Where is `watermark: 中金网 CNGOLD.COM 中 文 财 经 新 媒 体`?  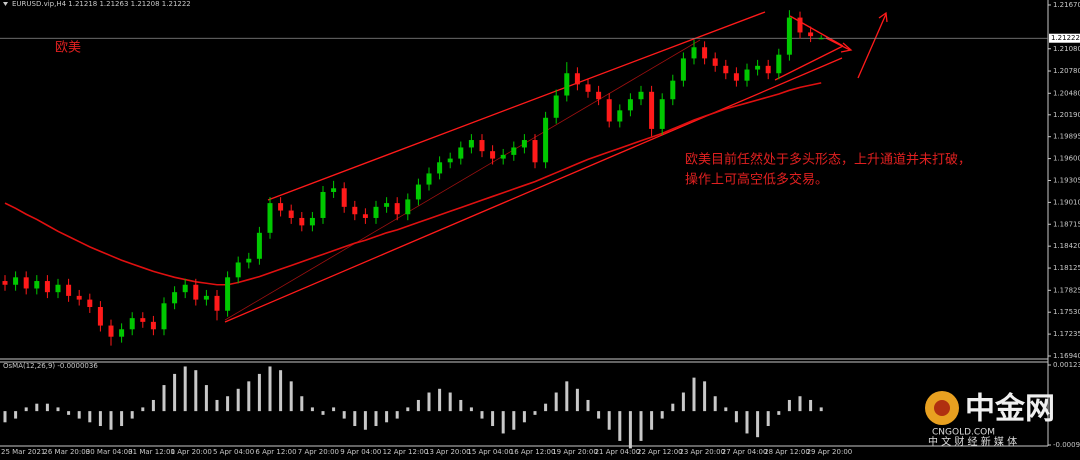
watermark: 中金网 CNGOLD.COM 中 文 财 经 新 媒 体 is located at coordinates (990, 419).